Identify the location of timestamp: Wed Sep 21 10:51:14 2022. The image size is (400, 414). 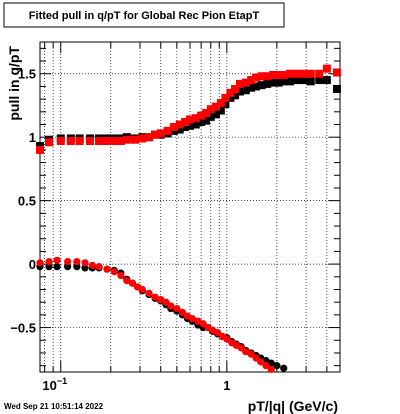
(54, 406).